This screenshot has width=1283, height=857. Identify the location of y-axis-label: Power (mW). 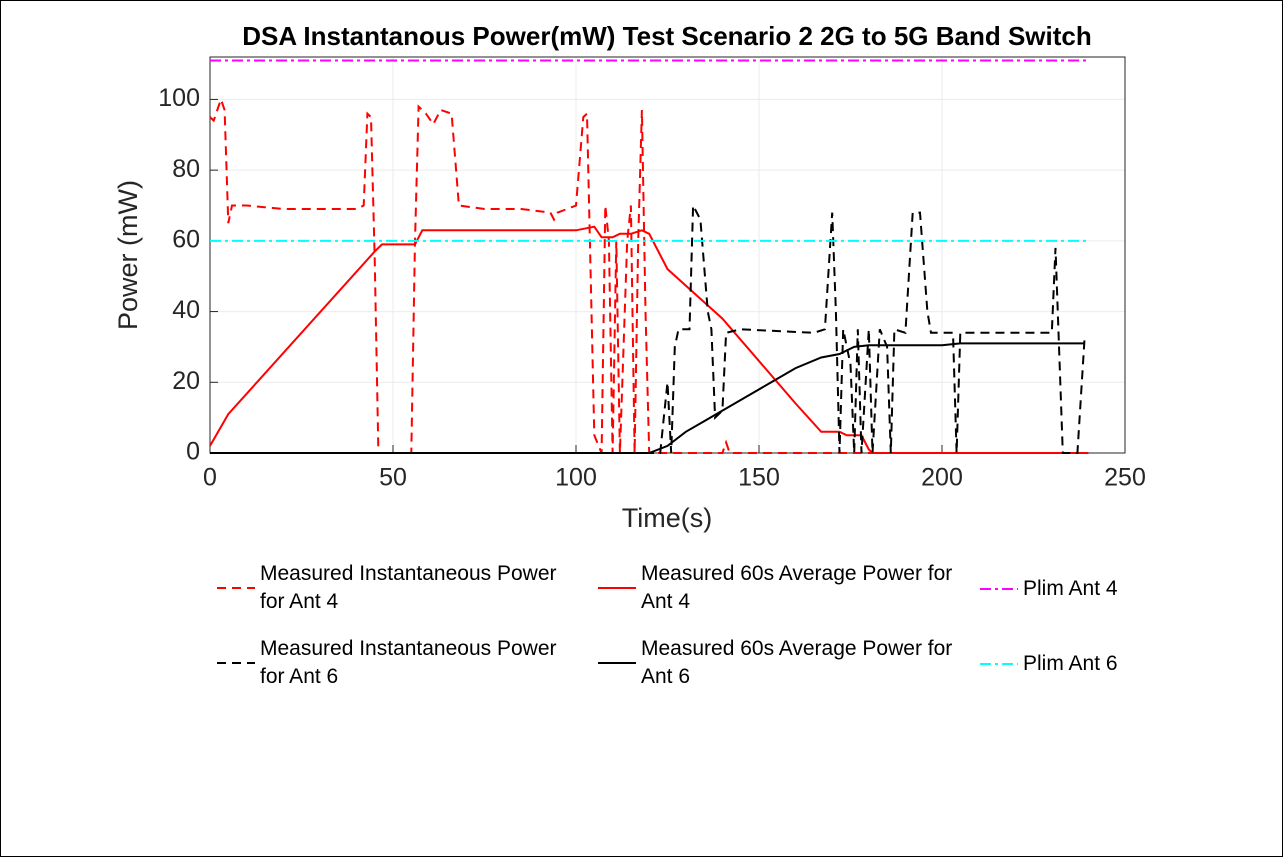
(128, 255).